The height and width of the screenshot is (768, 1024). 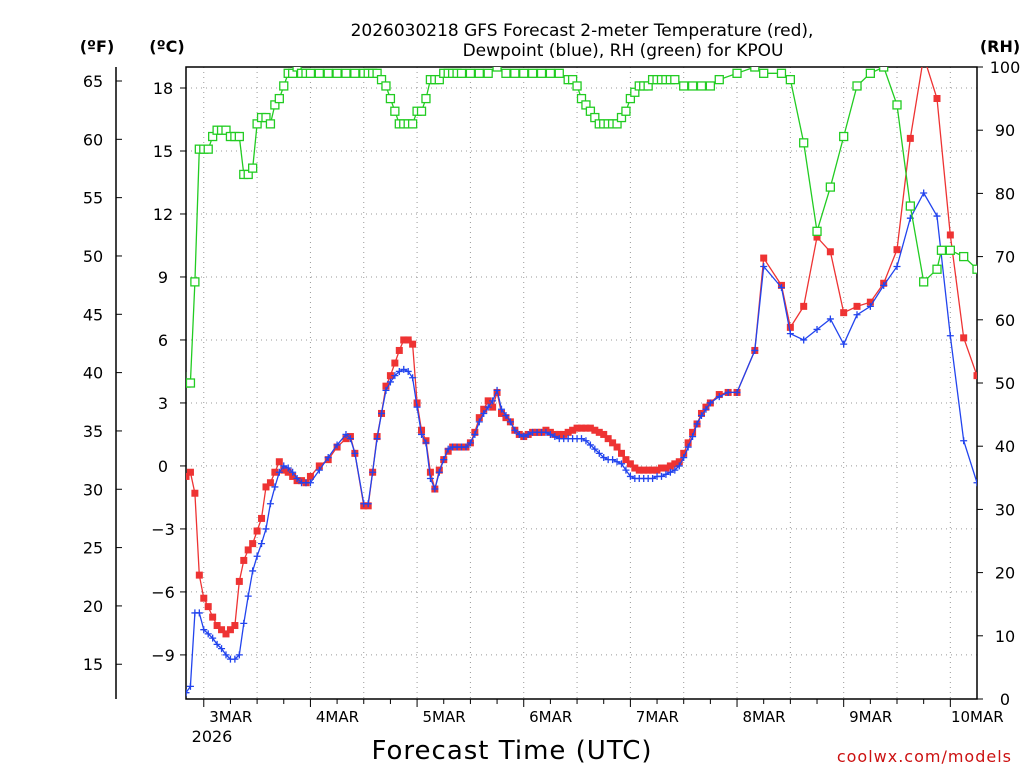 I want to click on x-tick-label: 8MAR, so click(x=763, y=717).